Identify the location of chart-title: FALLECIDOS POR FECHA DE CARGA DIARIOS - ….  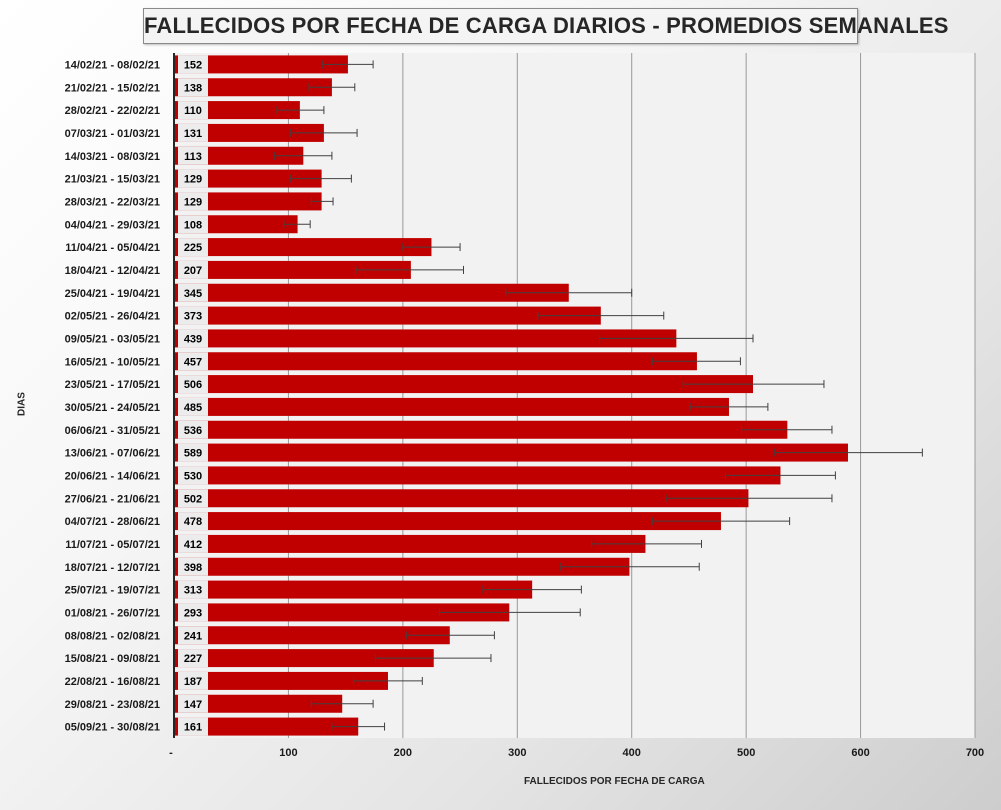
(545, 26).